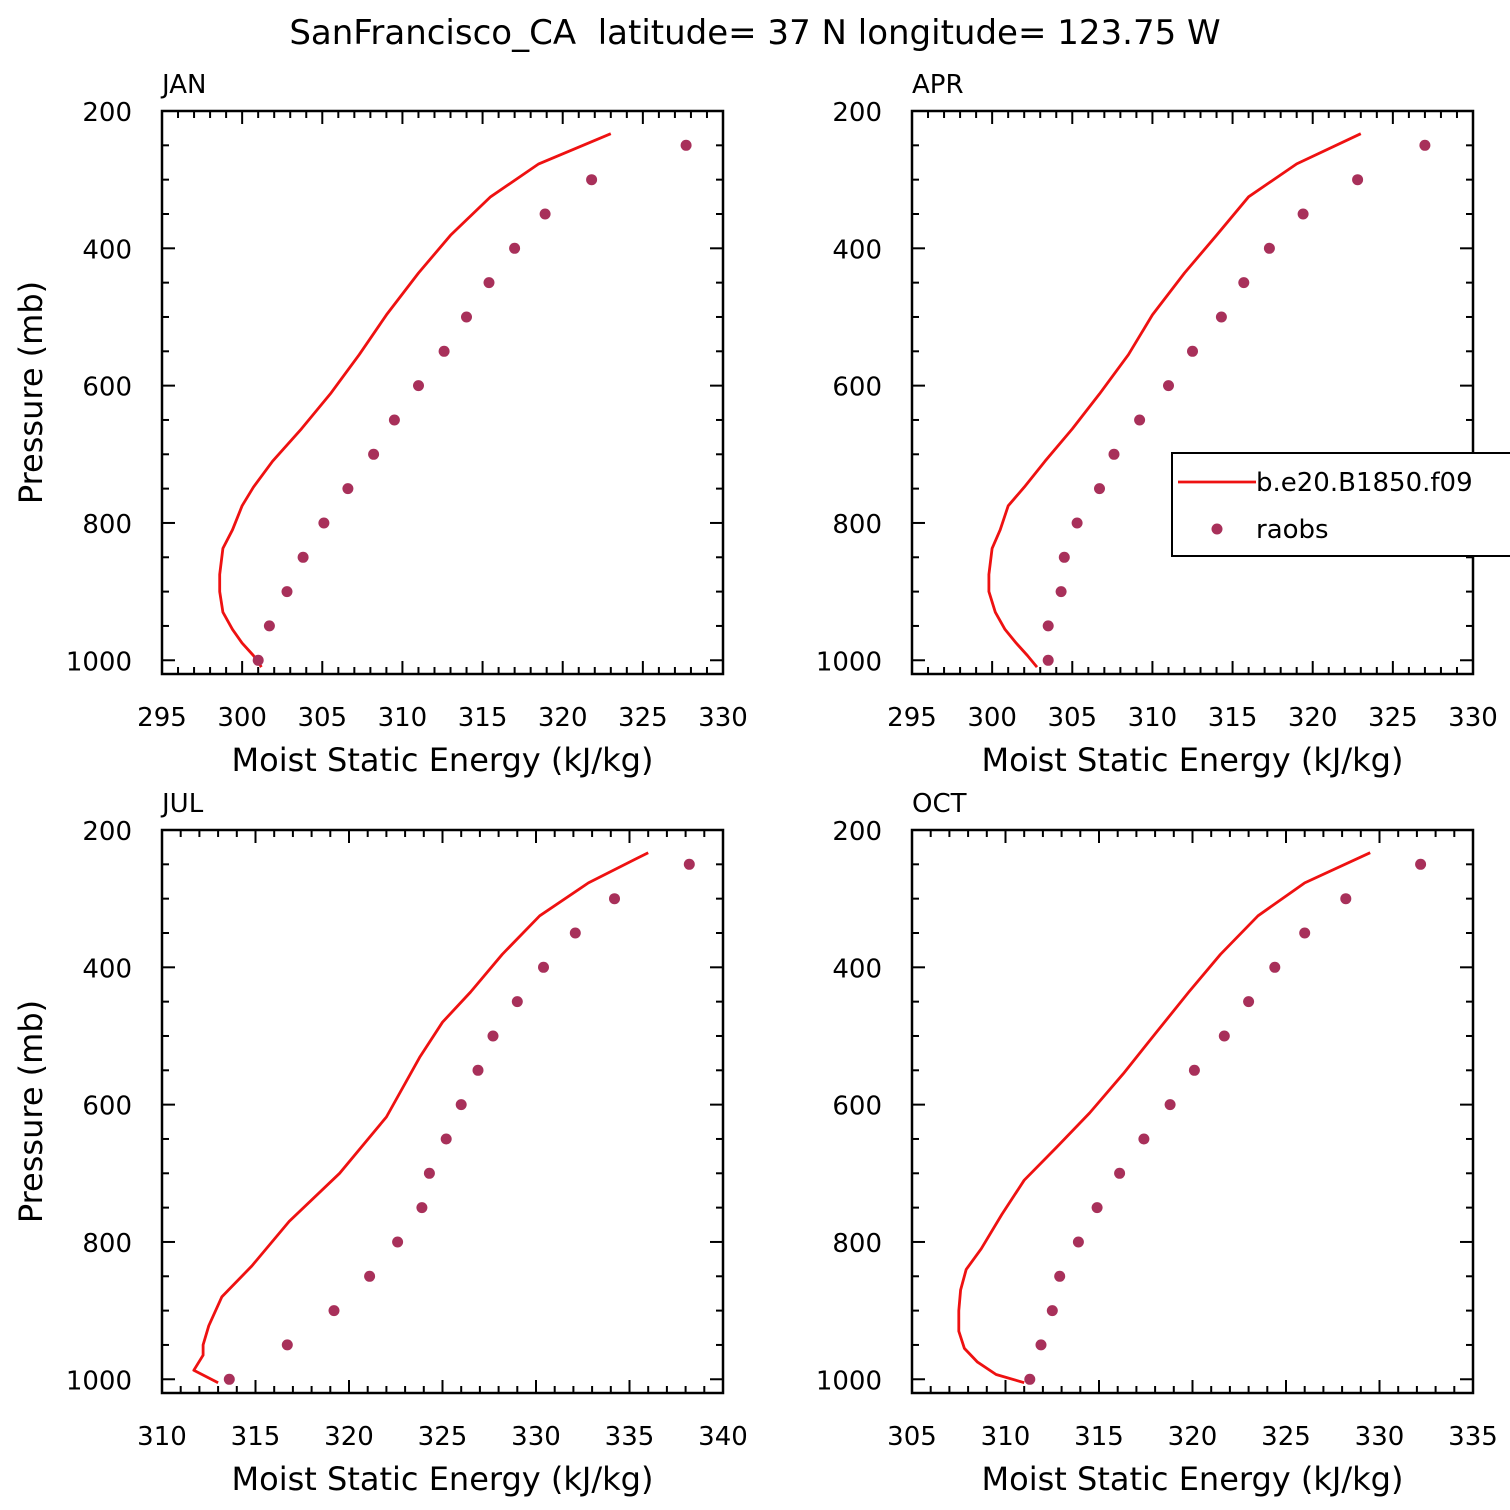  I want to click on panel-title: JUL, so click(182, 804).